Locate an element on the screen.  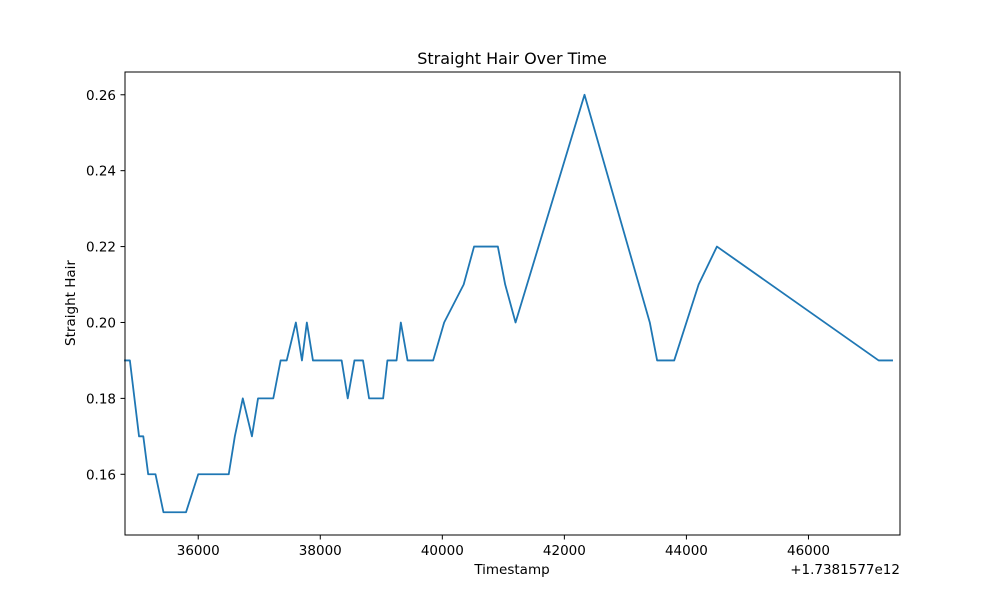
y-axis: 0.16 0.18 0.20 0.22 0.24 0.26 is located at coordinates (105, 285).